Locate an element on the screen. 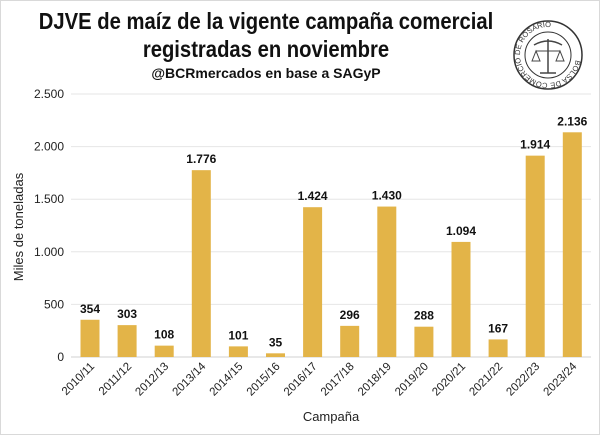 The height and width of the screenshot is (435, 600). data-label: 354 is located at coordinates (90, 309).